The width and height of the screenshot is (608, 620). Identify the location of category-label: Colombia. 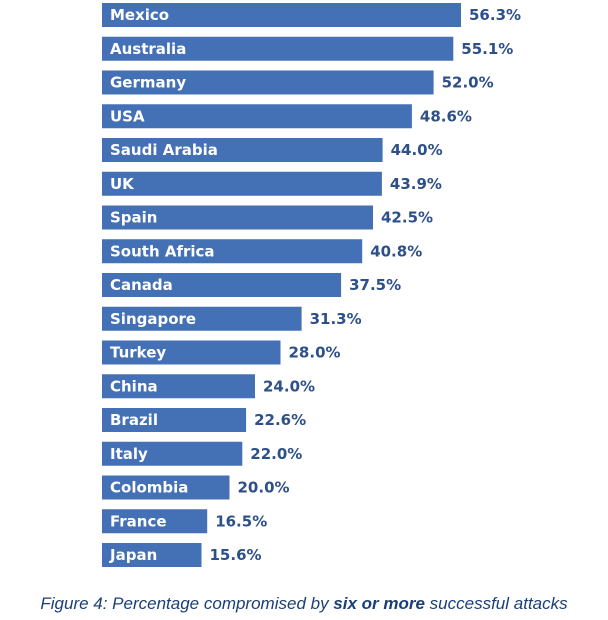
(149, 488).